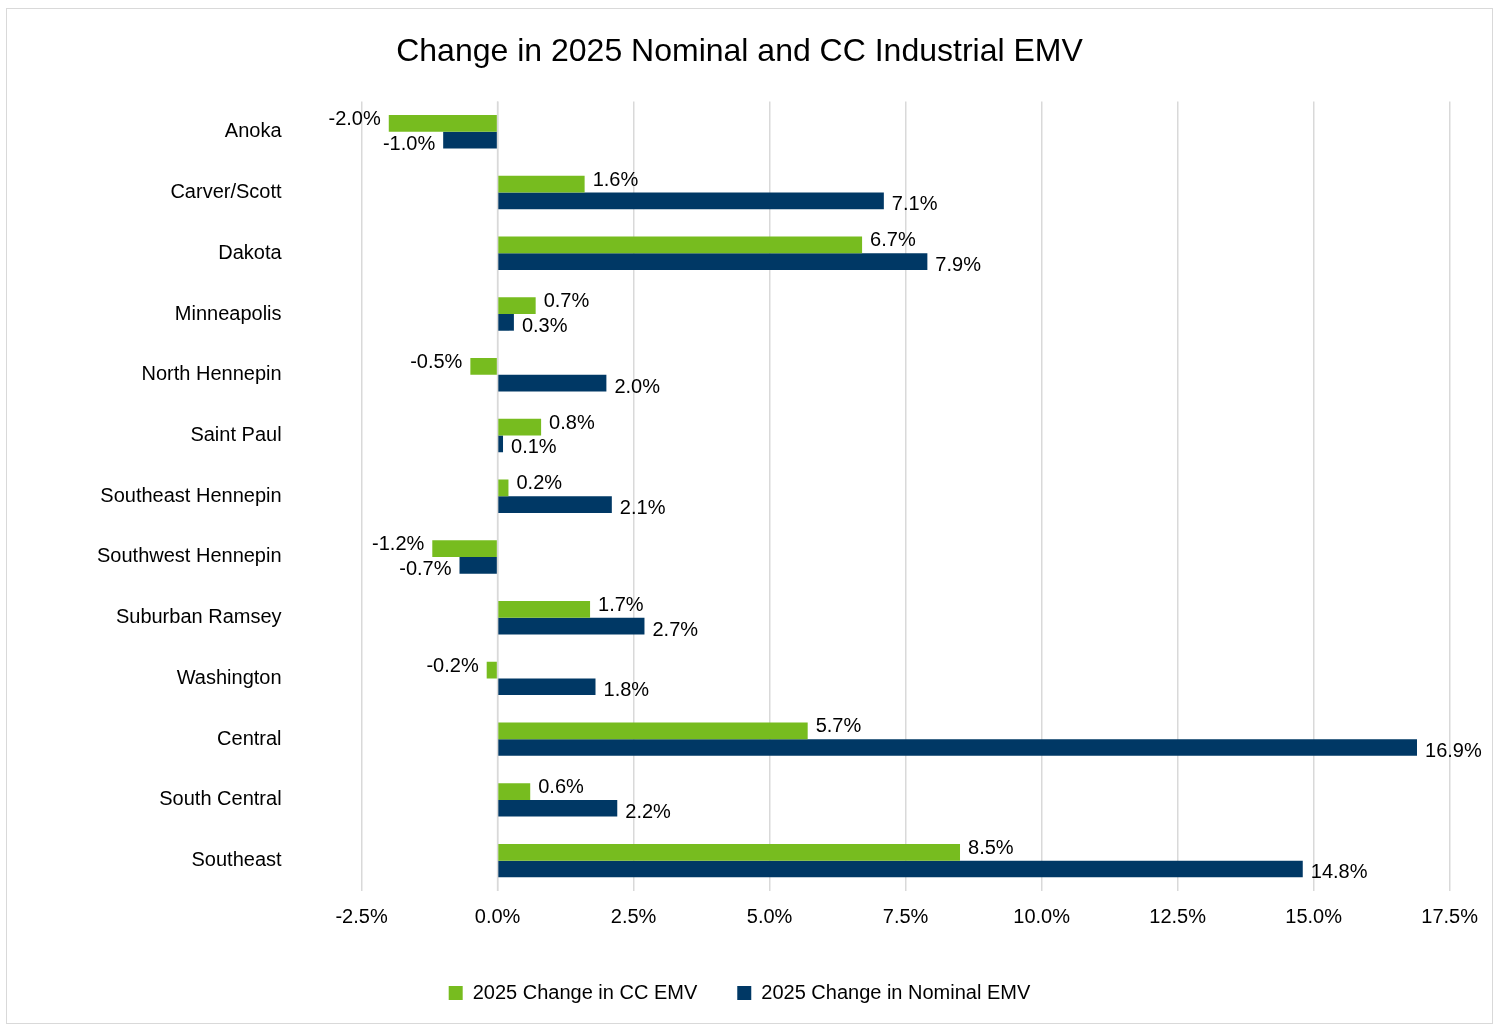  I want to click on x-tick-label: 2.5%, so click(633, 915).